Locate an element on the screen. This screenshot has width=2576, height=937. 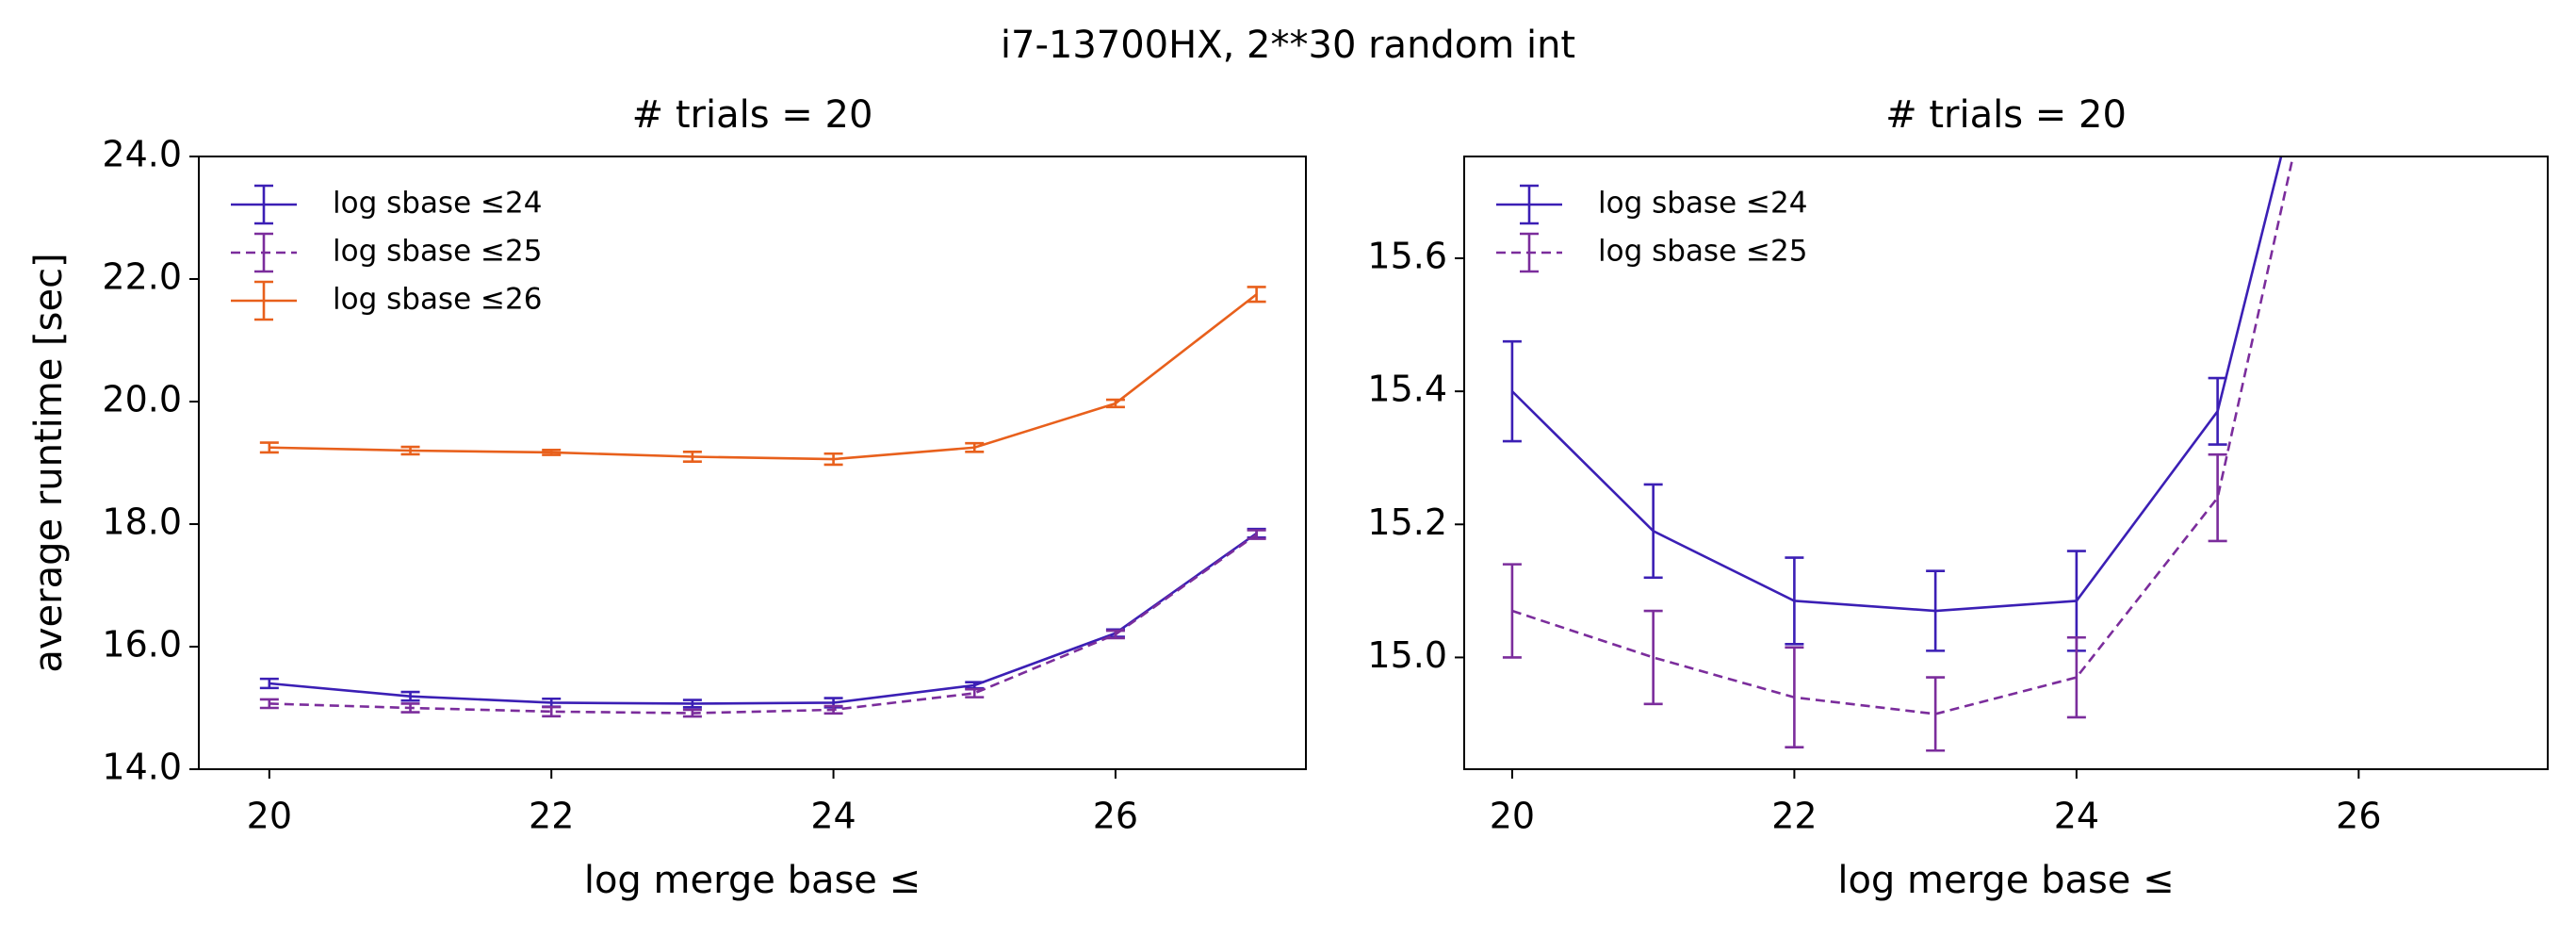
legend-label: log sbase ≤26 is located at coordinates (437, 300).